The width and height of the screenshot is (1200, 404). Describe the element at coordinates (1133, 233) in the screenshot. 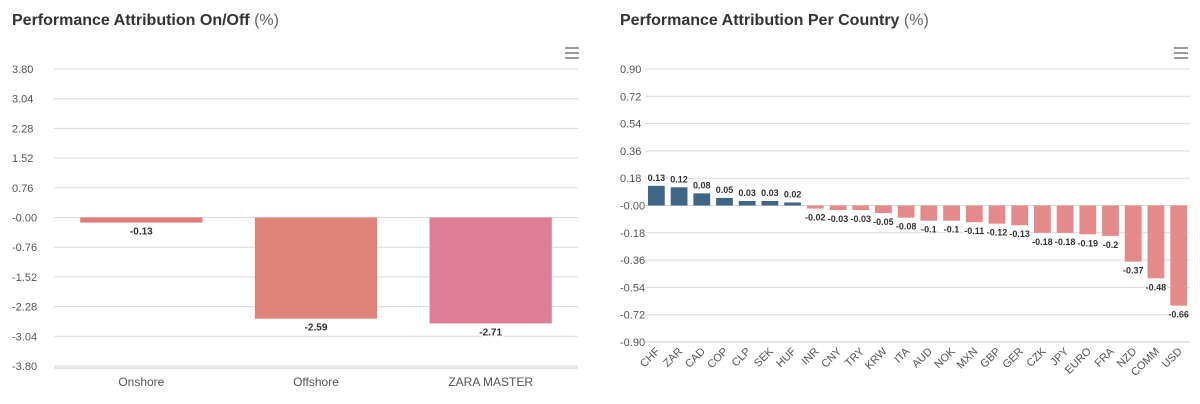

I see `bar-nzd` at that location.